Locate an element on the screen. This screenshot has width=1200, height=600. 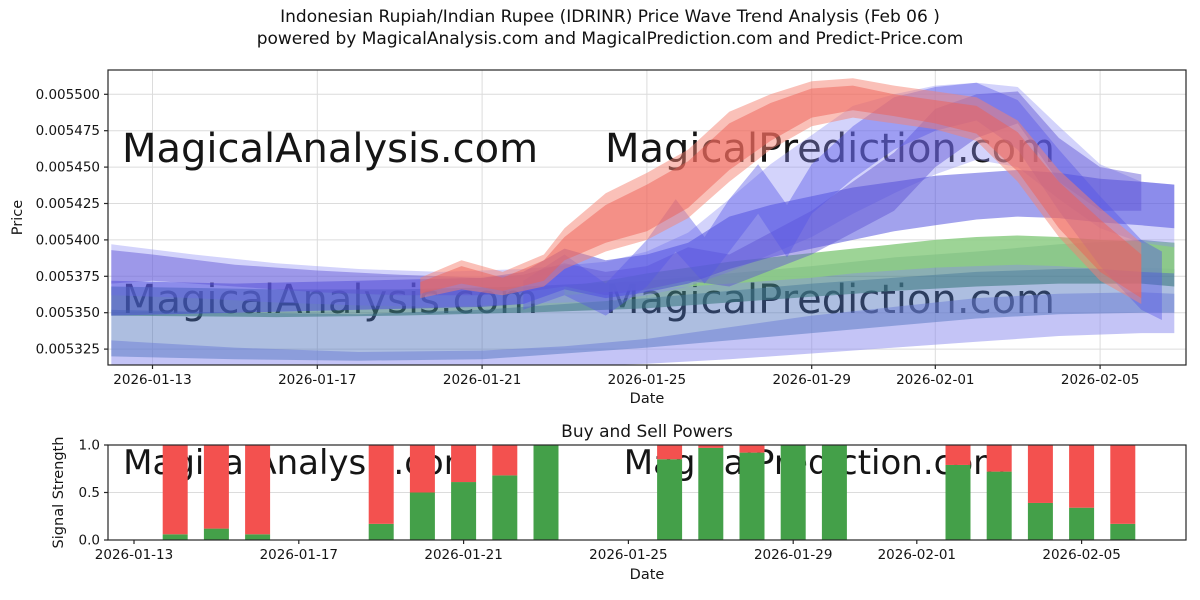
y-tick-label: 0.5 is located at coordinates (89, 493).